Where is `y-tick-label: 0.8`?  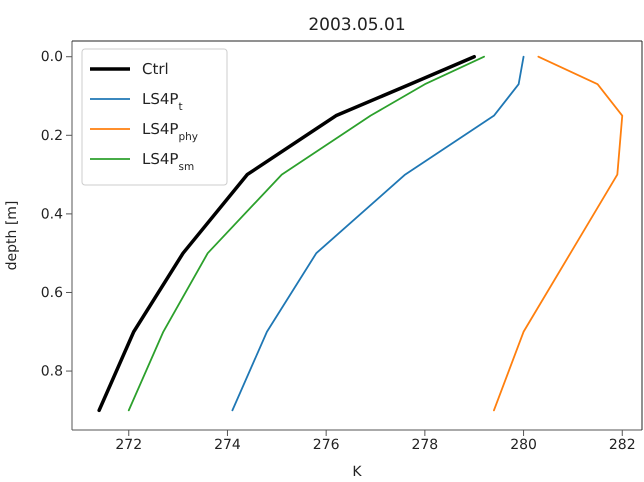
y-tick-label: 0.8 is located at coordinates (51, 372).